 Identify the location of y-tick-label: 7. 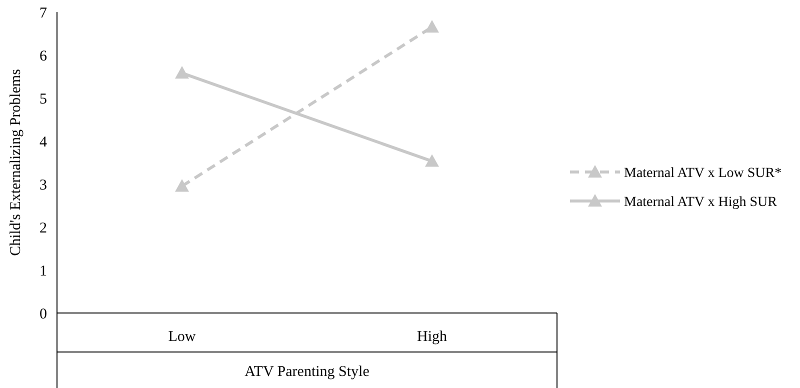
(44, 13).